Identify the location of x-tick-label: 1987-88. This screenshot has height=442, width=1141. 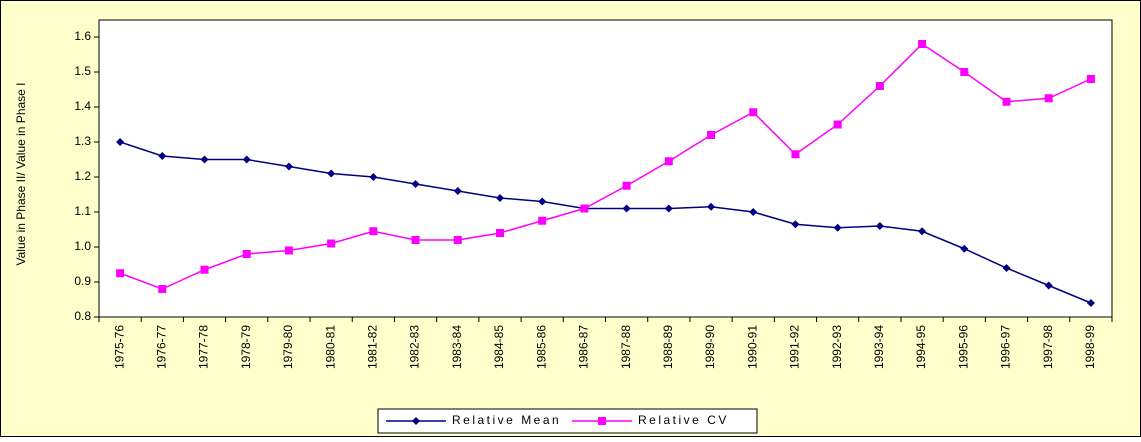
(626, 347).